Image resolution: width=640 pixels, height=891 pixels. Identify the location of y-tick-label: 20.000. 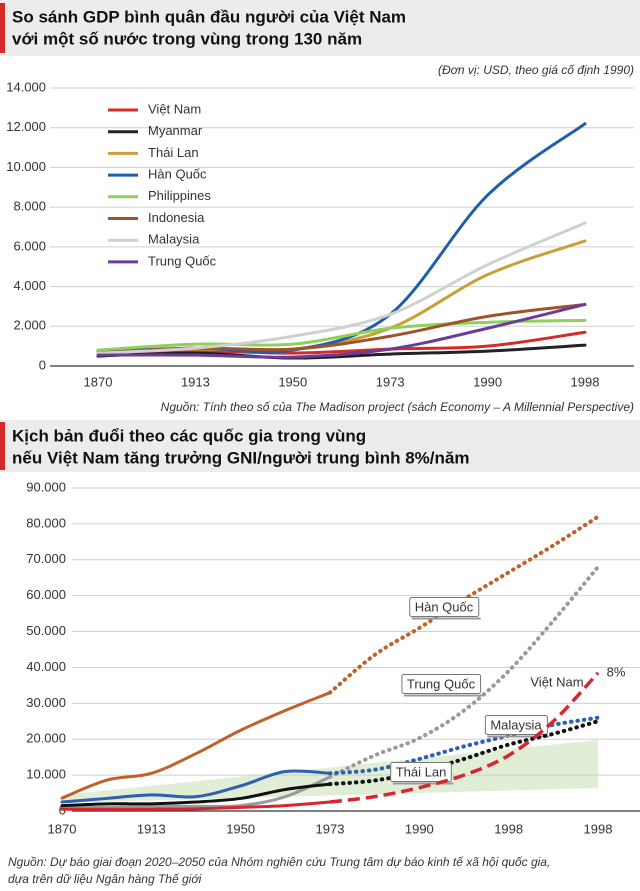
(46, 738).